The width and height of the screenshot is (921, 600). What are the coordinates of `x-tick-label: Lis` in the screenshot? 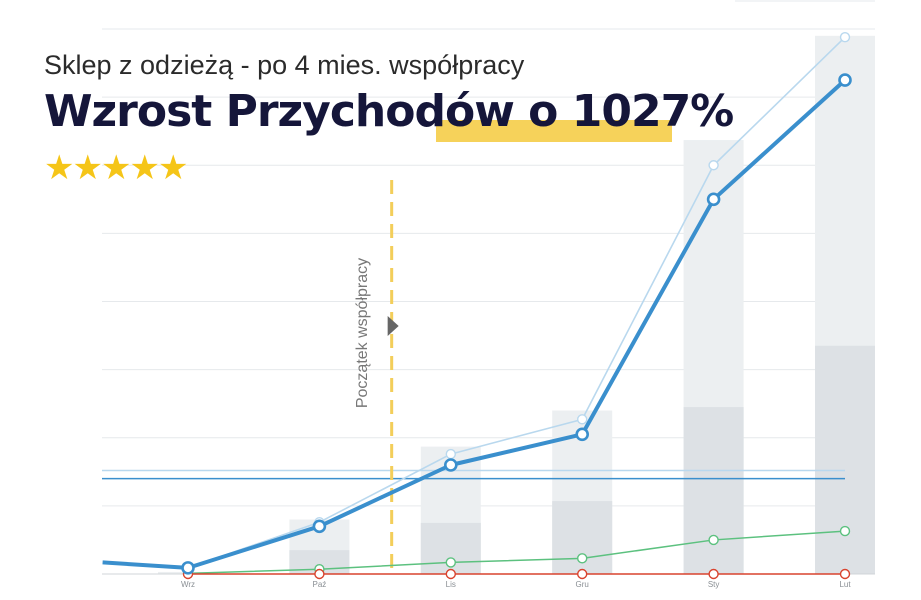 It's located at (451, 584).